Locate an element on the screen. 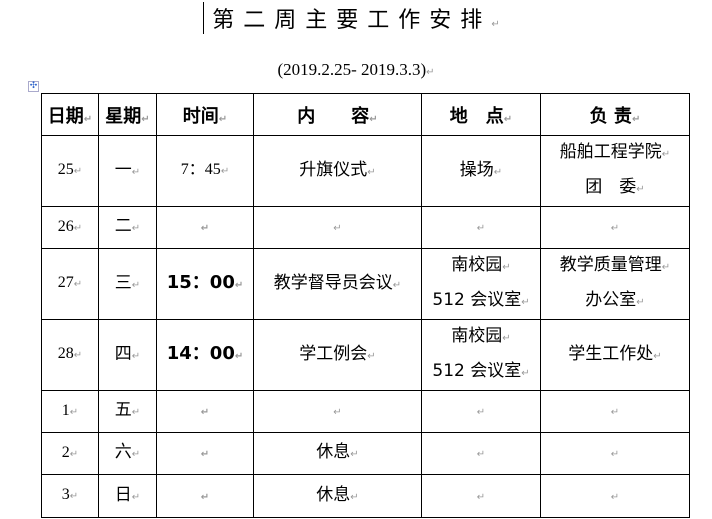 The width and height of the screenshot is (712, 519). date-cell: 28 is located at coordinates (70, 355).